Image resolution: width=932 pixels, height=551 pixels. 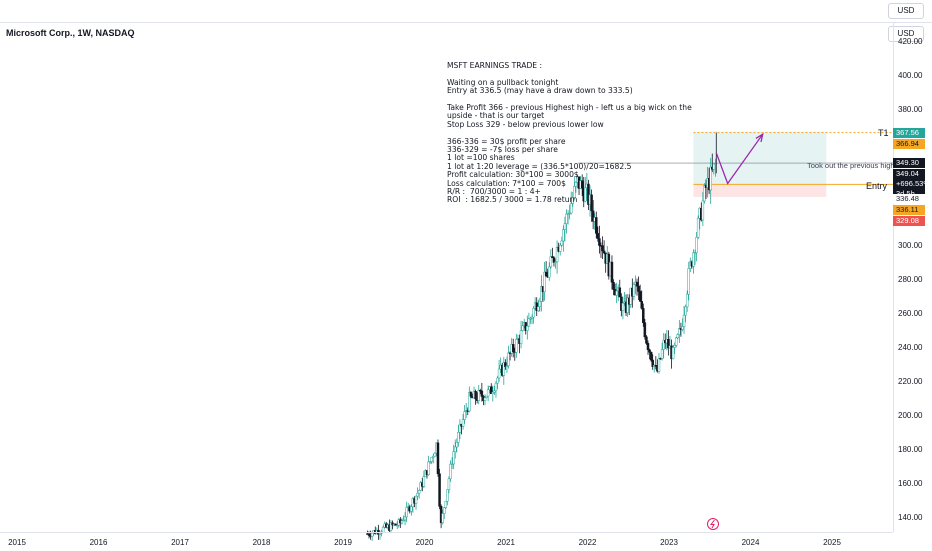 I want to click on note-line: Loss calculation: 7*100 = 700$, so click(x=506, y=183).